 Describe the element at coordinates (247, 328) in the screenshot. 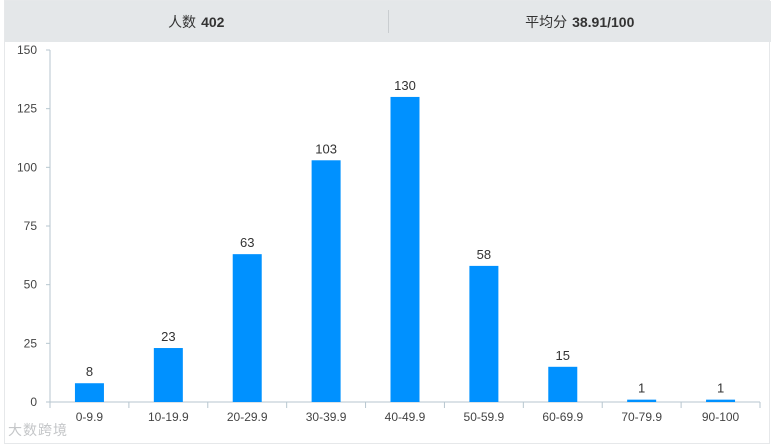

I see `bar-20-29.9` at that location.